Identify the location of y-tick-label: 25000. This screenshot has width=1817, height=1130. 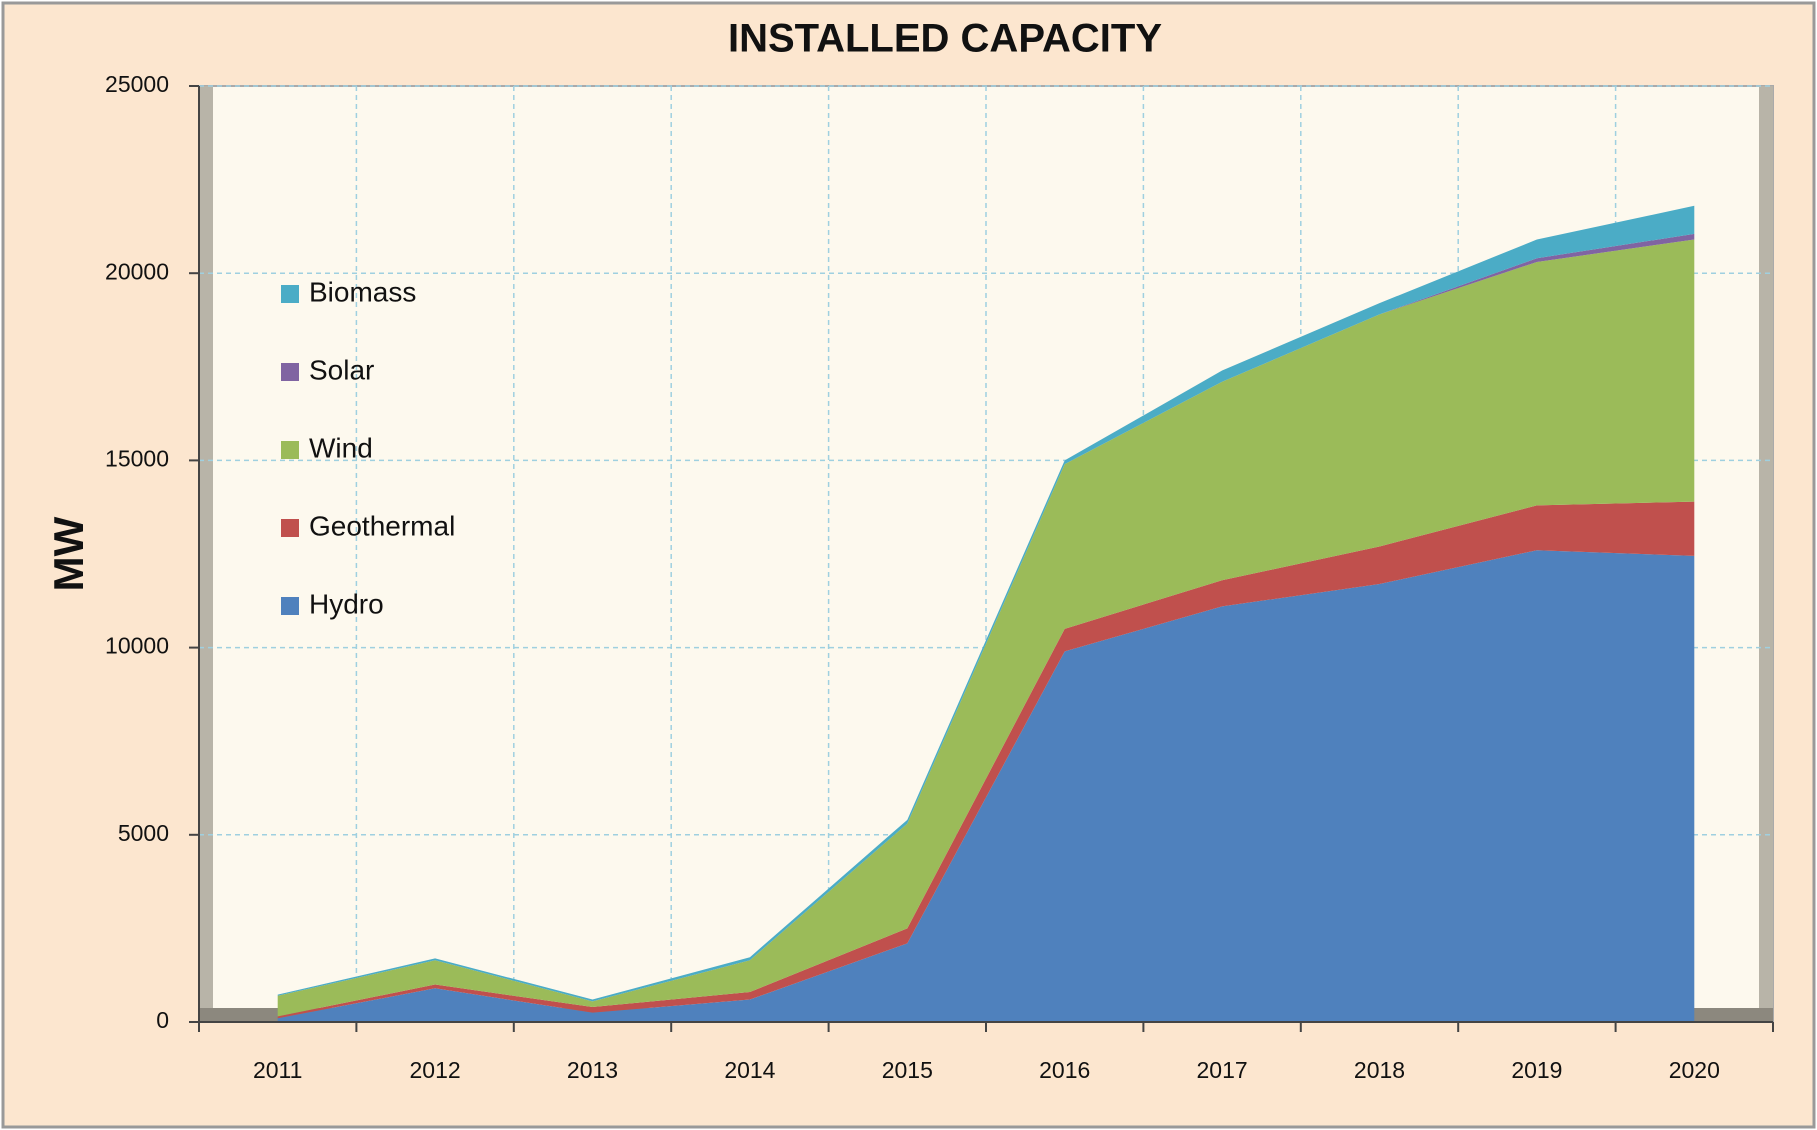
(137, 84).